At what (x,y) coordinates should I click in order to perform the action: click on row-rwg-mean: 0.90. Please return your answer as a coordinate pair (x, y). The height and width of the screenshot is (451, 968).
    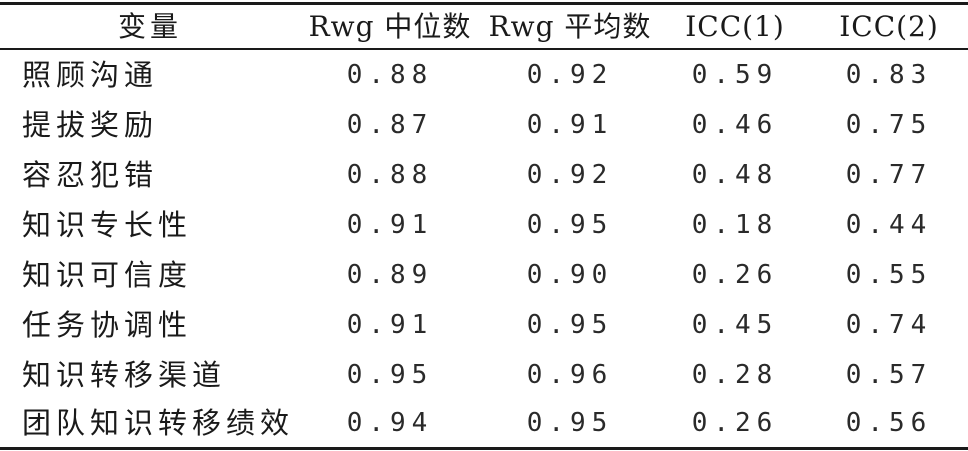
    Looking at the image, I should click on (570, 275).